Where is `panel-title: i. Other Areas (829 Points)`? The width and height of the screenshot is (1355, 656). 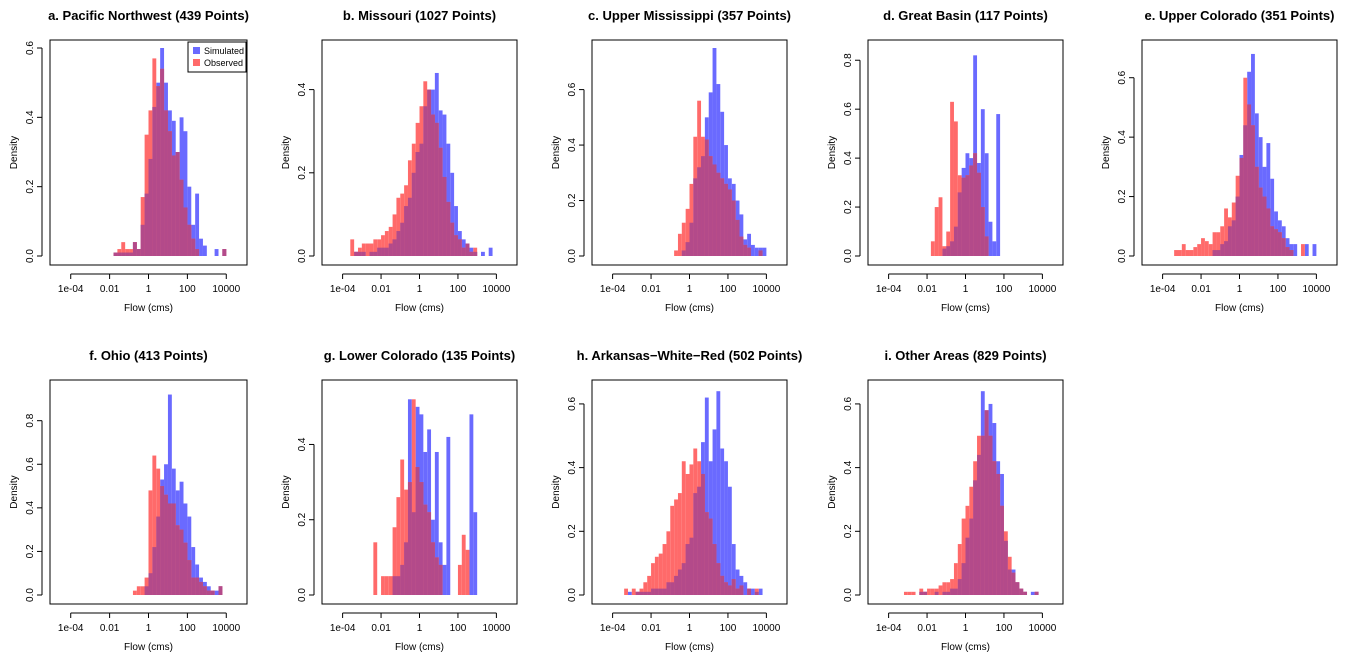
panel-title: i. Other Areas (829 Points) is located at coordinates (965, 355).